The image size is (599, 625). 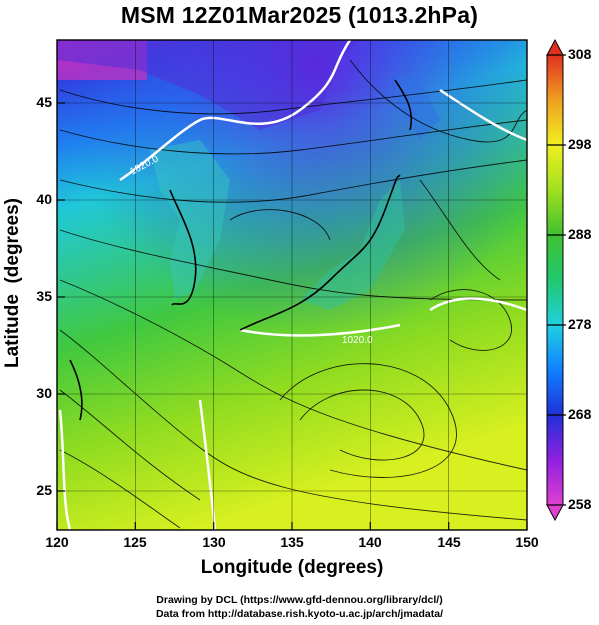 What do you see at coordinates (214, 542) in the screenshot?
I see `x-tick-label: 130` at bounding box center [214, 542].